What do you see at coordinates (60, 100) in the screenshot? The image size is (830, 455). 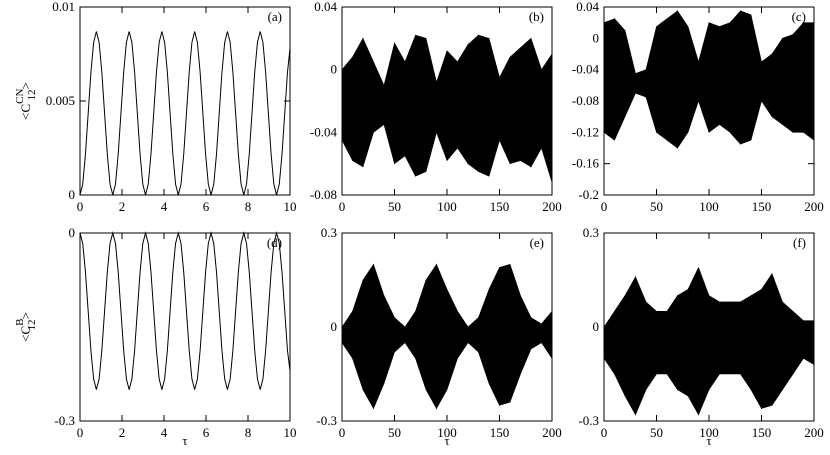 I see `y-tick-label: 0.005` at bounding box center [60, 100].